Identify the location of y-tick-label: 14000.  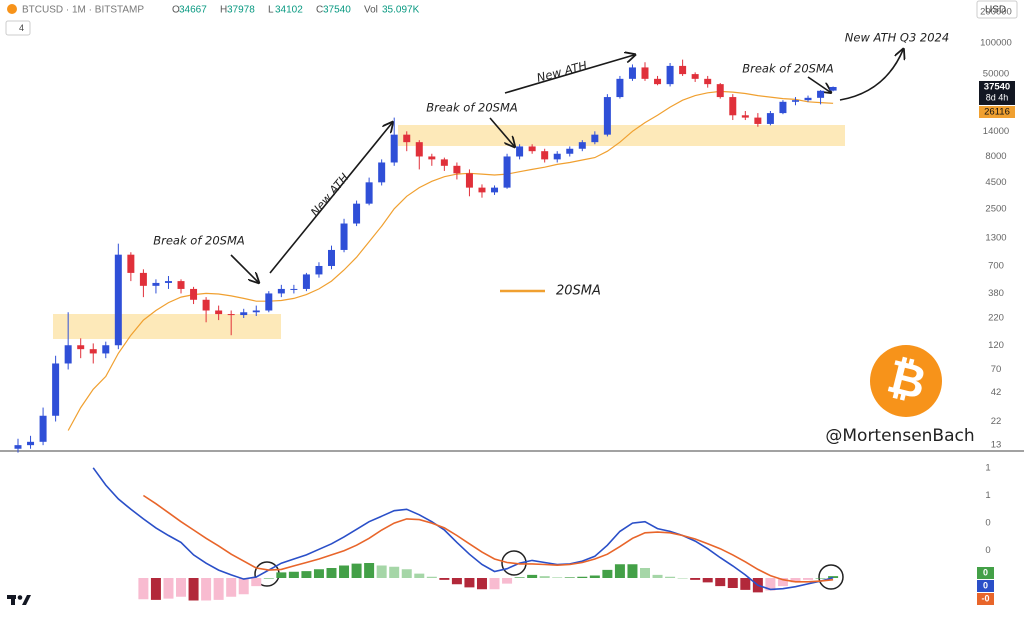
(996, 131).